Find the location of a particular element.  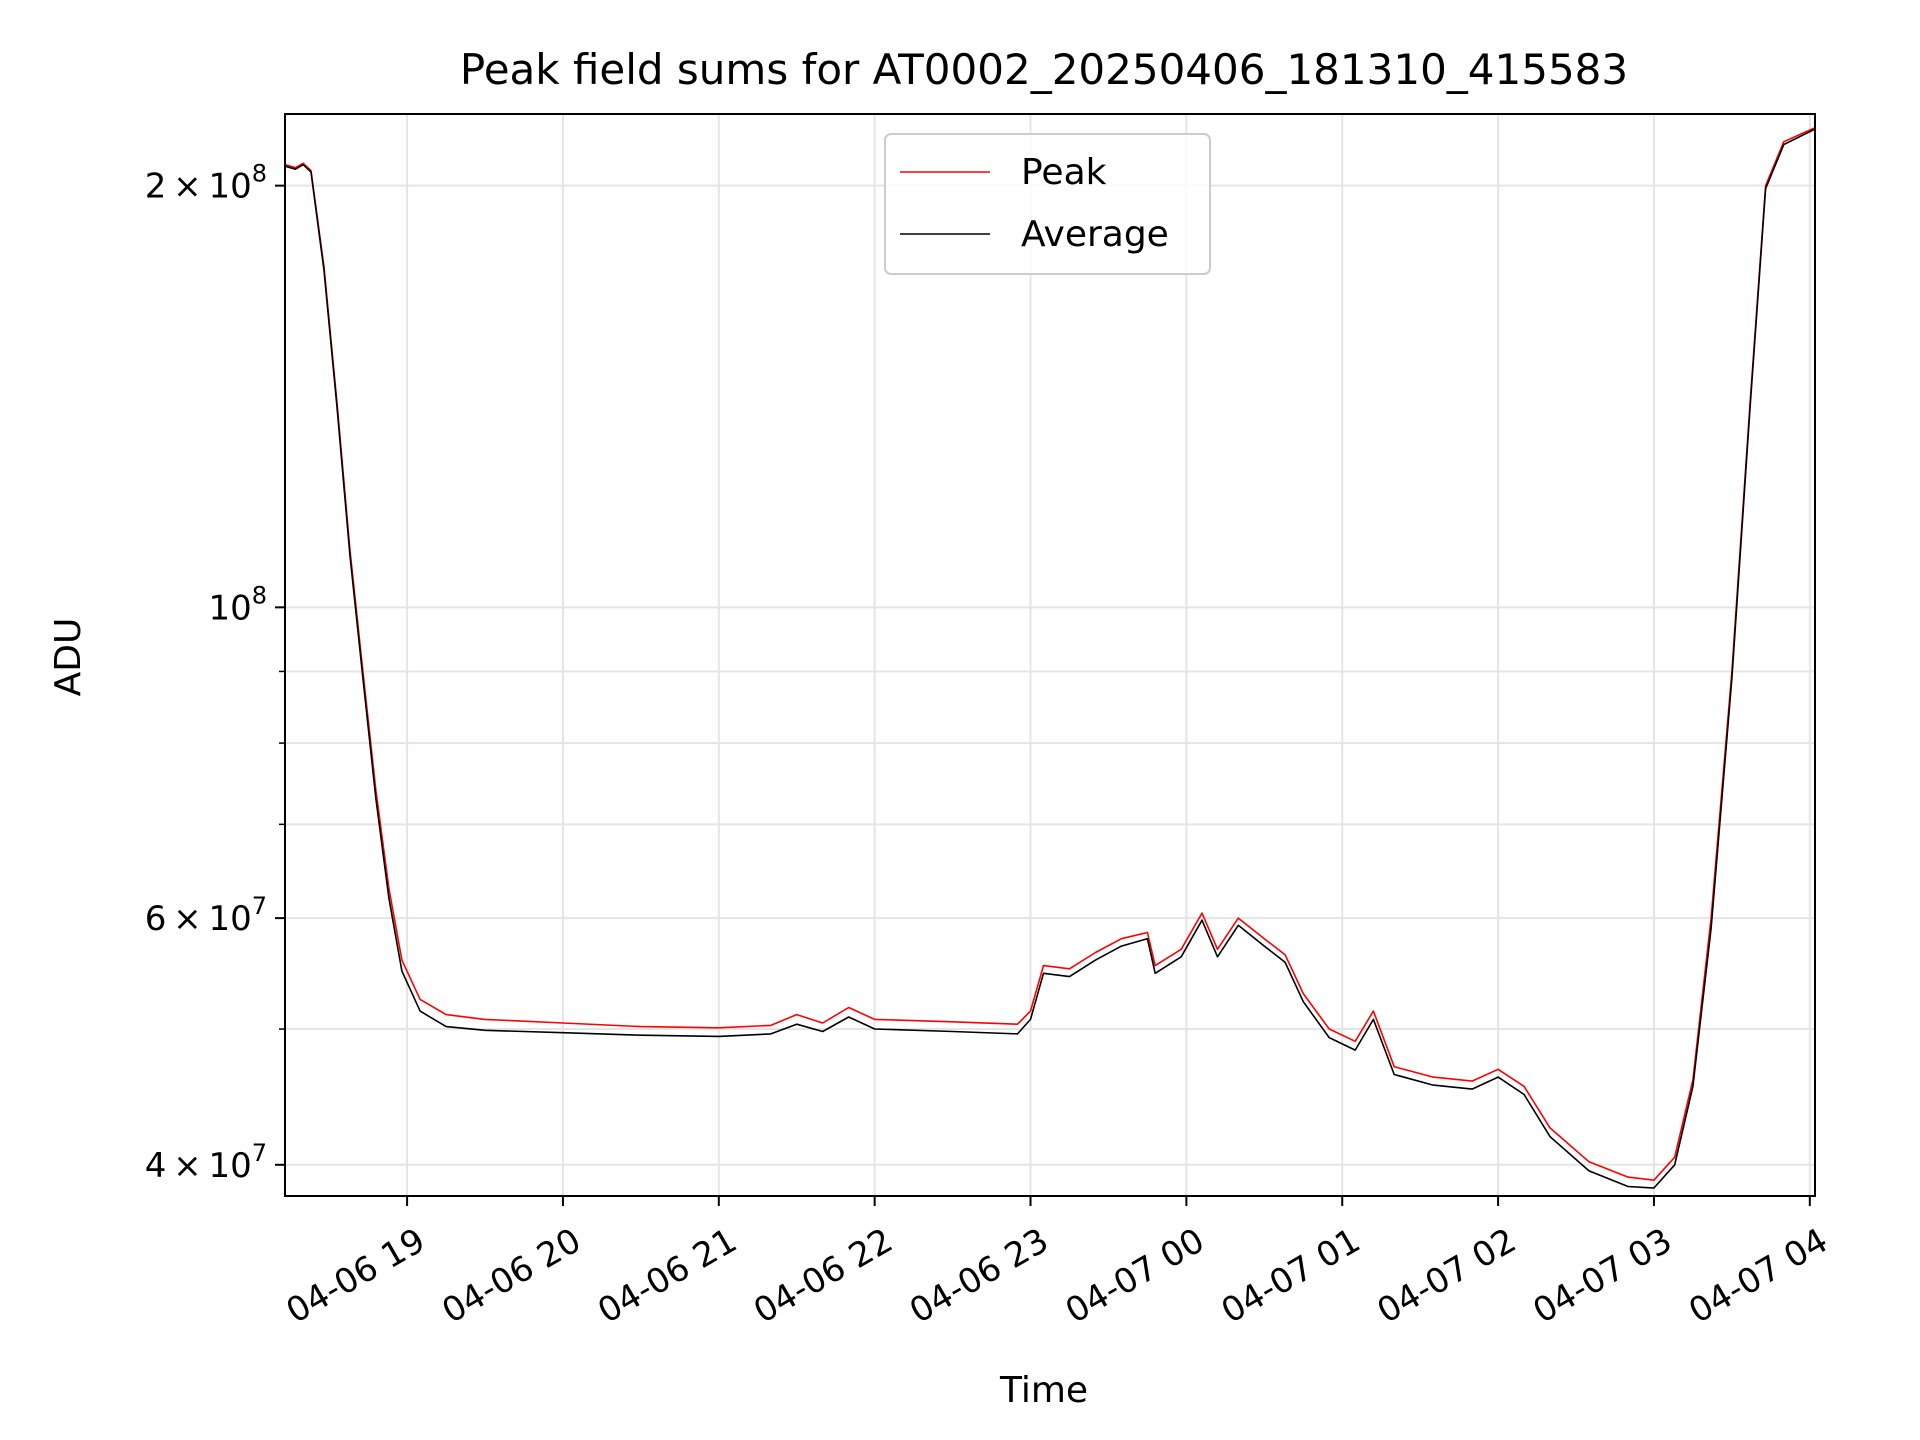

legend: Peak Average is located at coordinates (1047, 204).